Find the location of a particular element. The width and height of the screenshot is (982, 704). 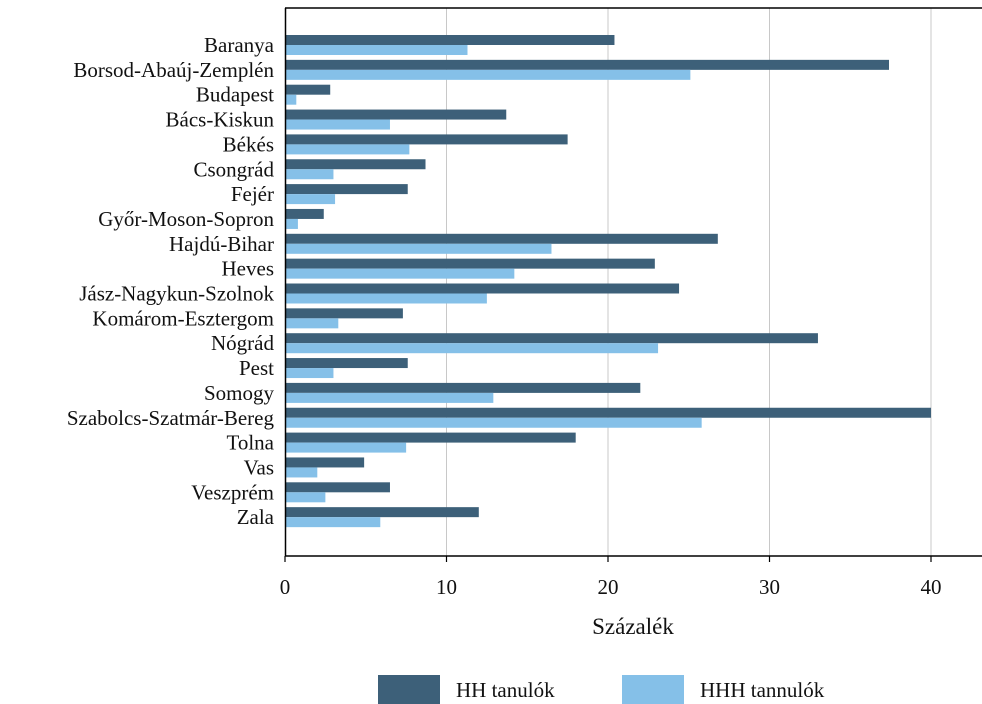

category-label: Heves is located at coordinates (248, 269).